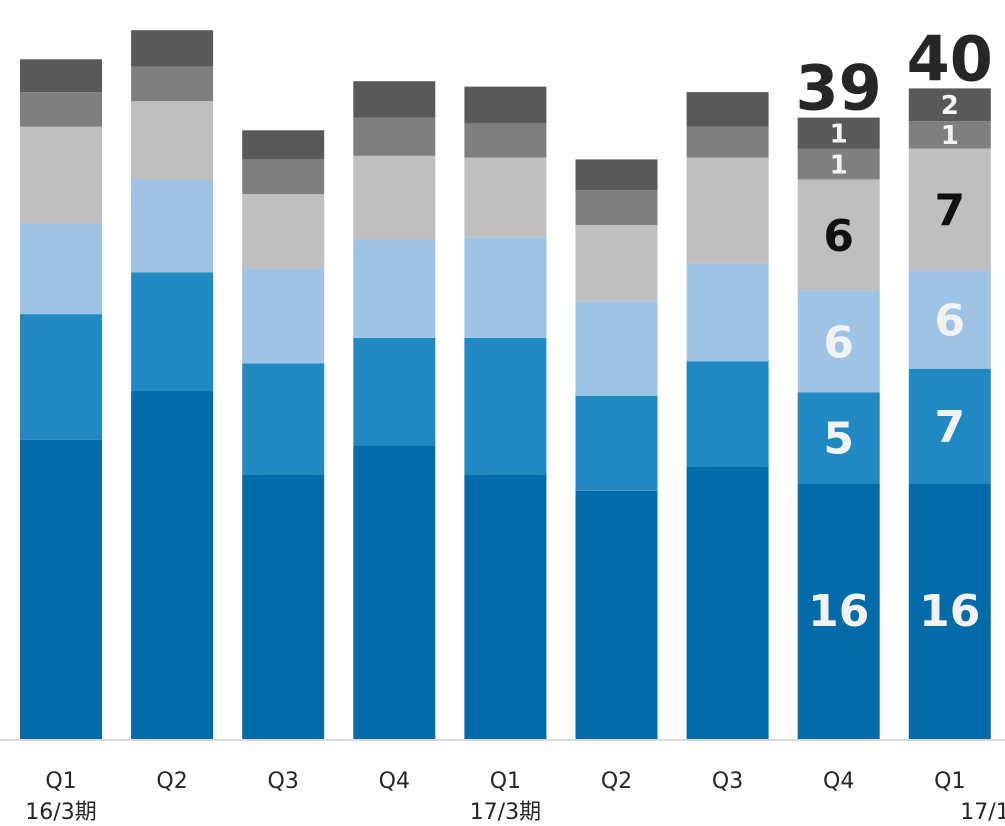  Describe the element at coordinates (283, 607) in the screenshot. I see `bar-segment-s0-c2` at that location.